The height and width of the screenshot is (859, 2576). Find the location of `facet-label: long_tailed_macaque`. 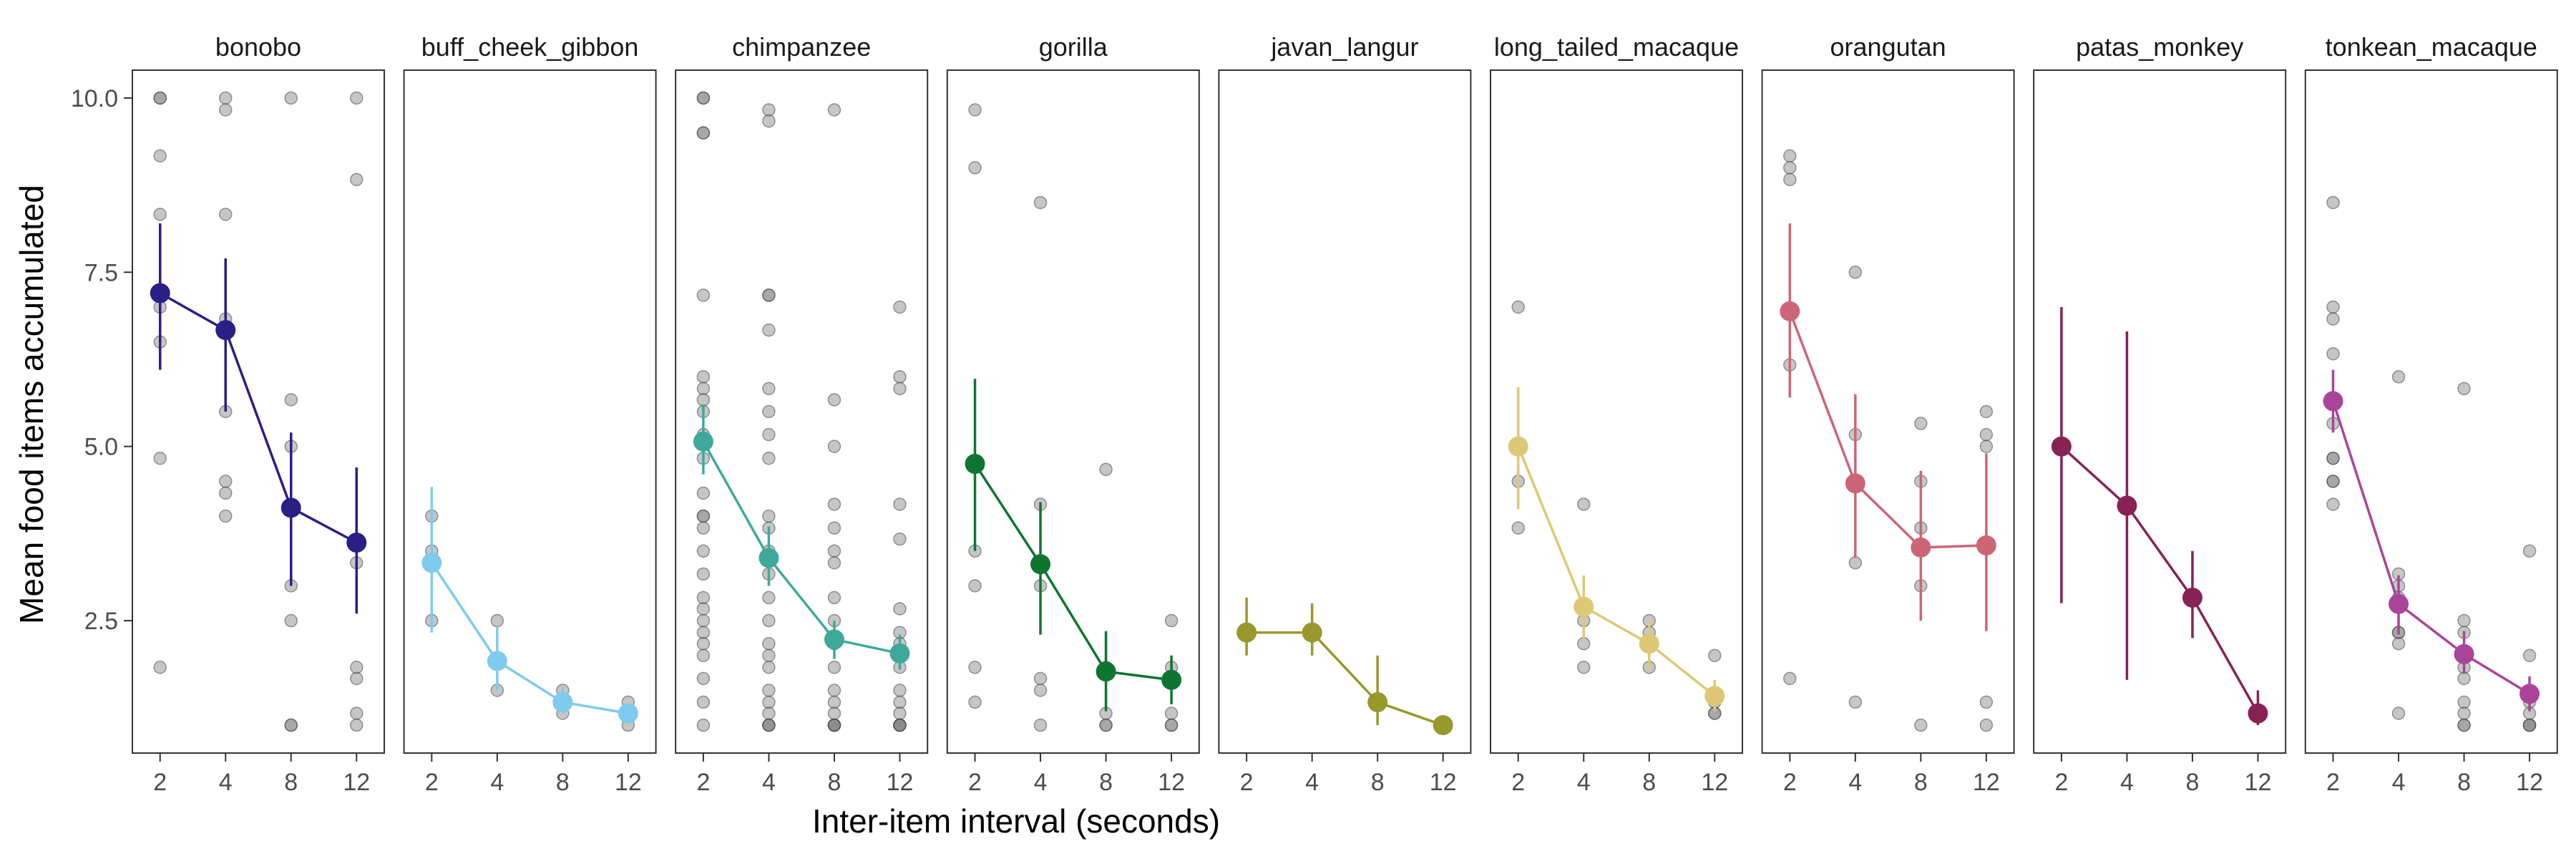

facet-label: long_tailed_macaque is located at coordinates (1616, 47).